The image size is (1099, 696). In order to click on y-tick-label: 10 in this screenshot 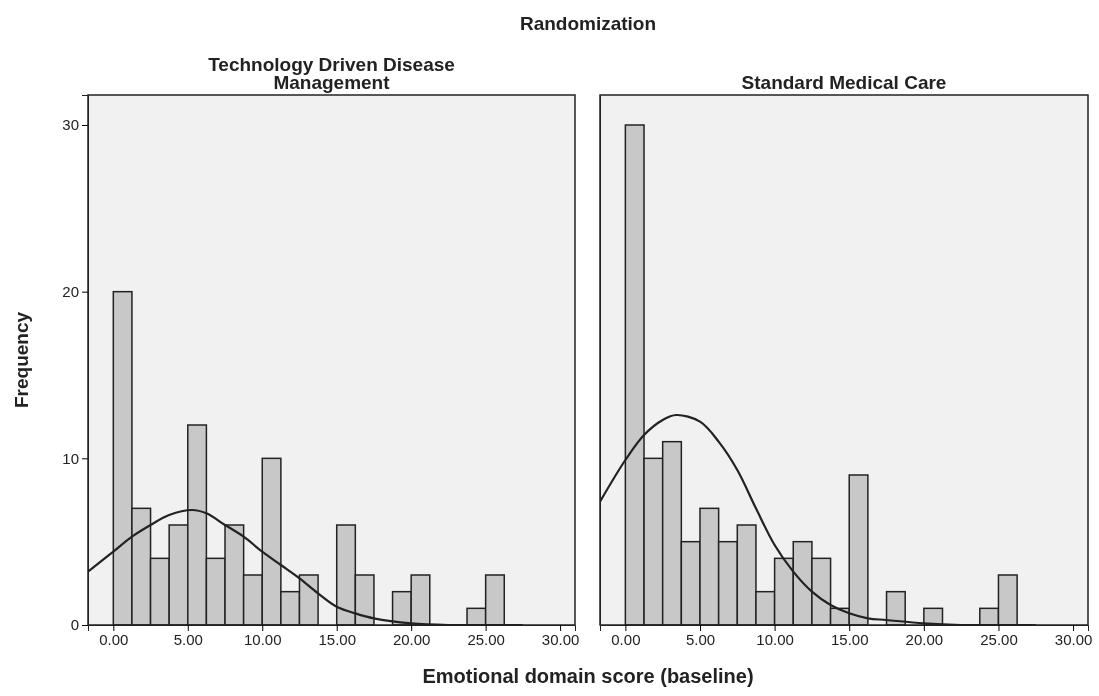, I will do `click(70, 458)`.